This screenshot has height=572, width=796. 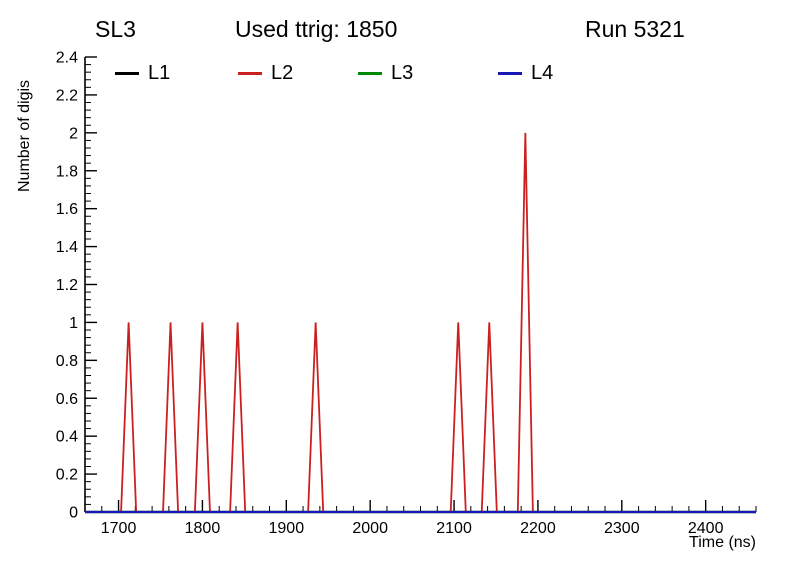 I want to click on x-tick-label: 2100, so click(x=454, y=528).